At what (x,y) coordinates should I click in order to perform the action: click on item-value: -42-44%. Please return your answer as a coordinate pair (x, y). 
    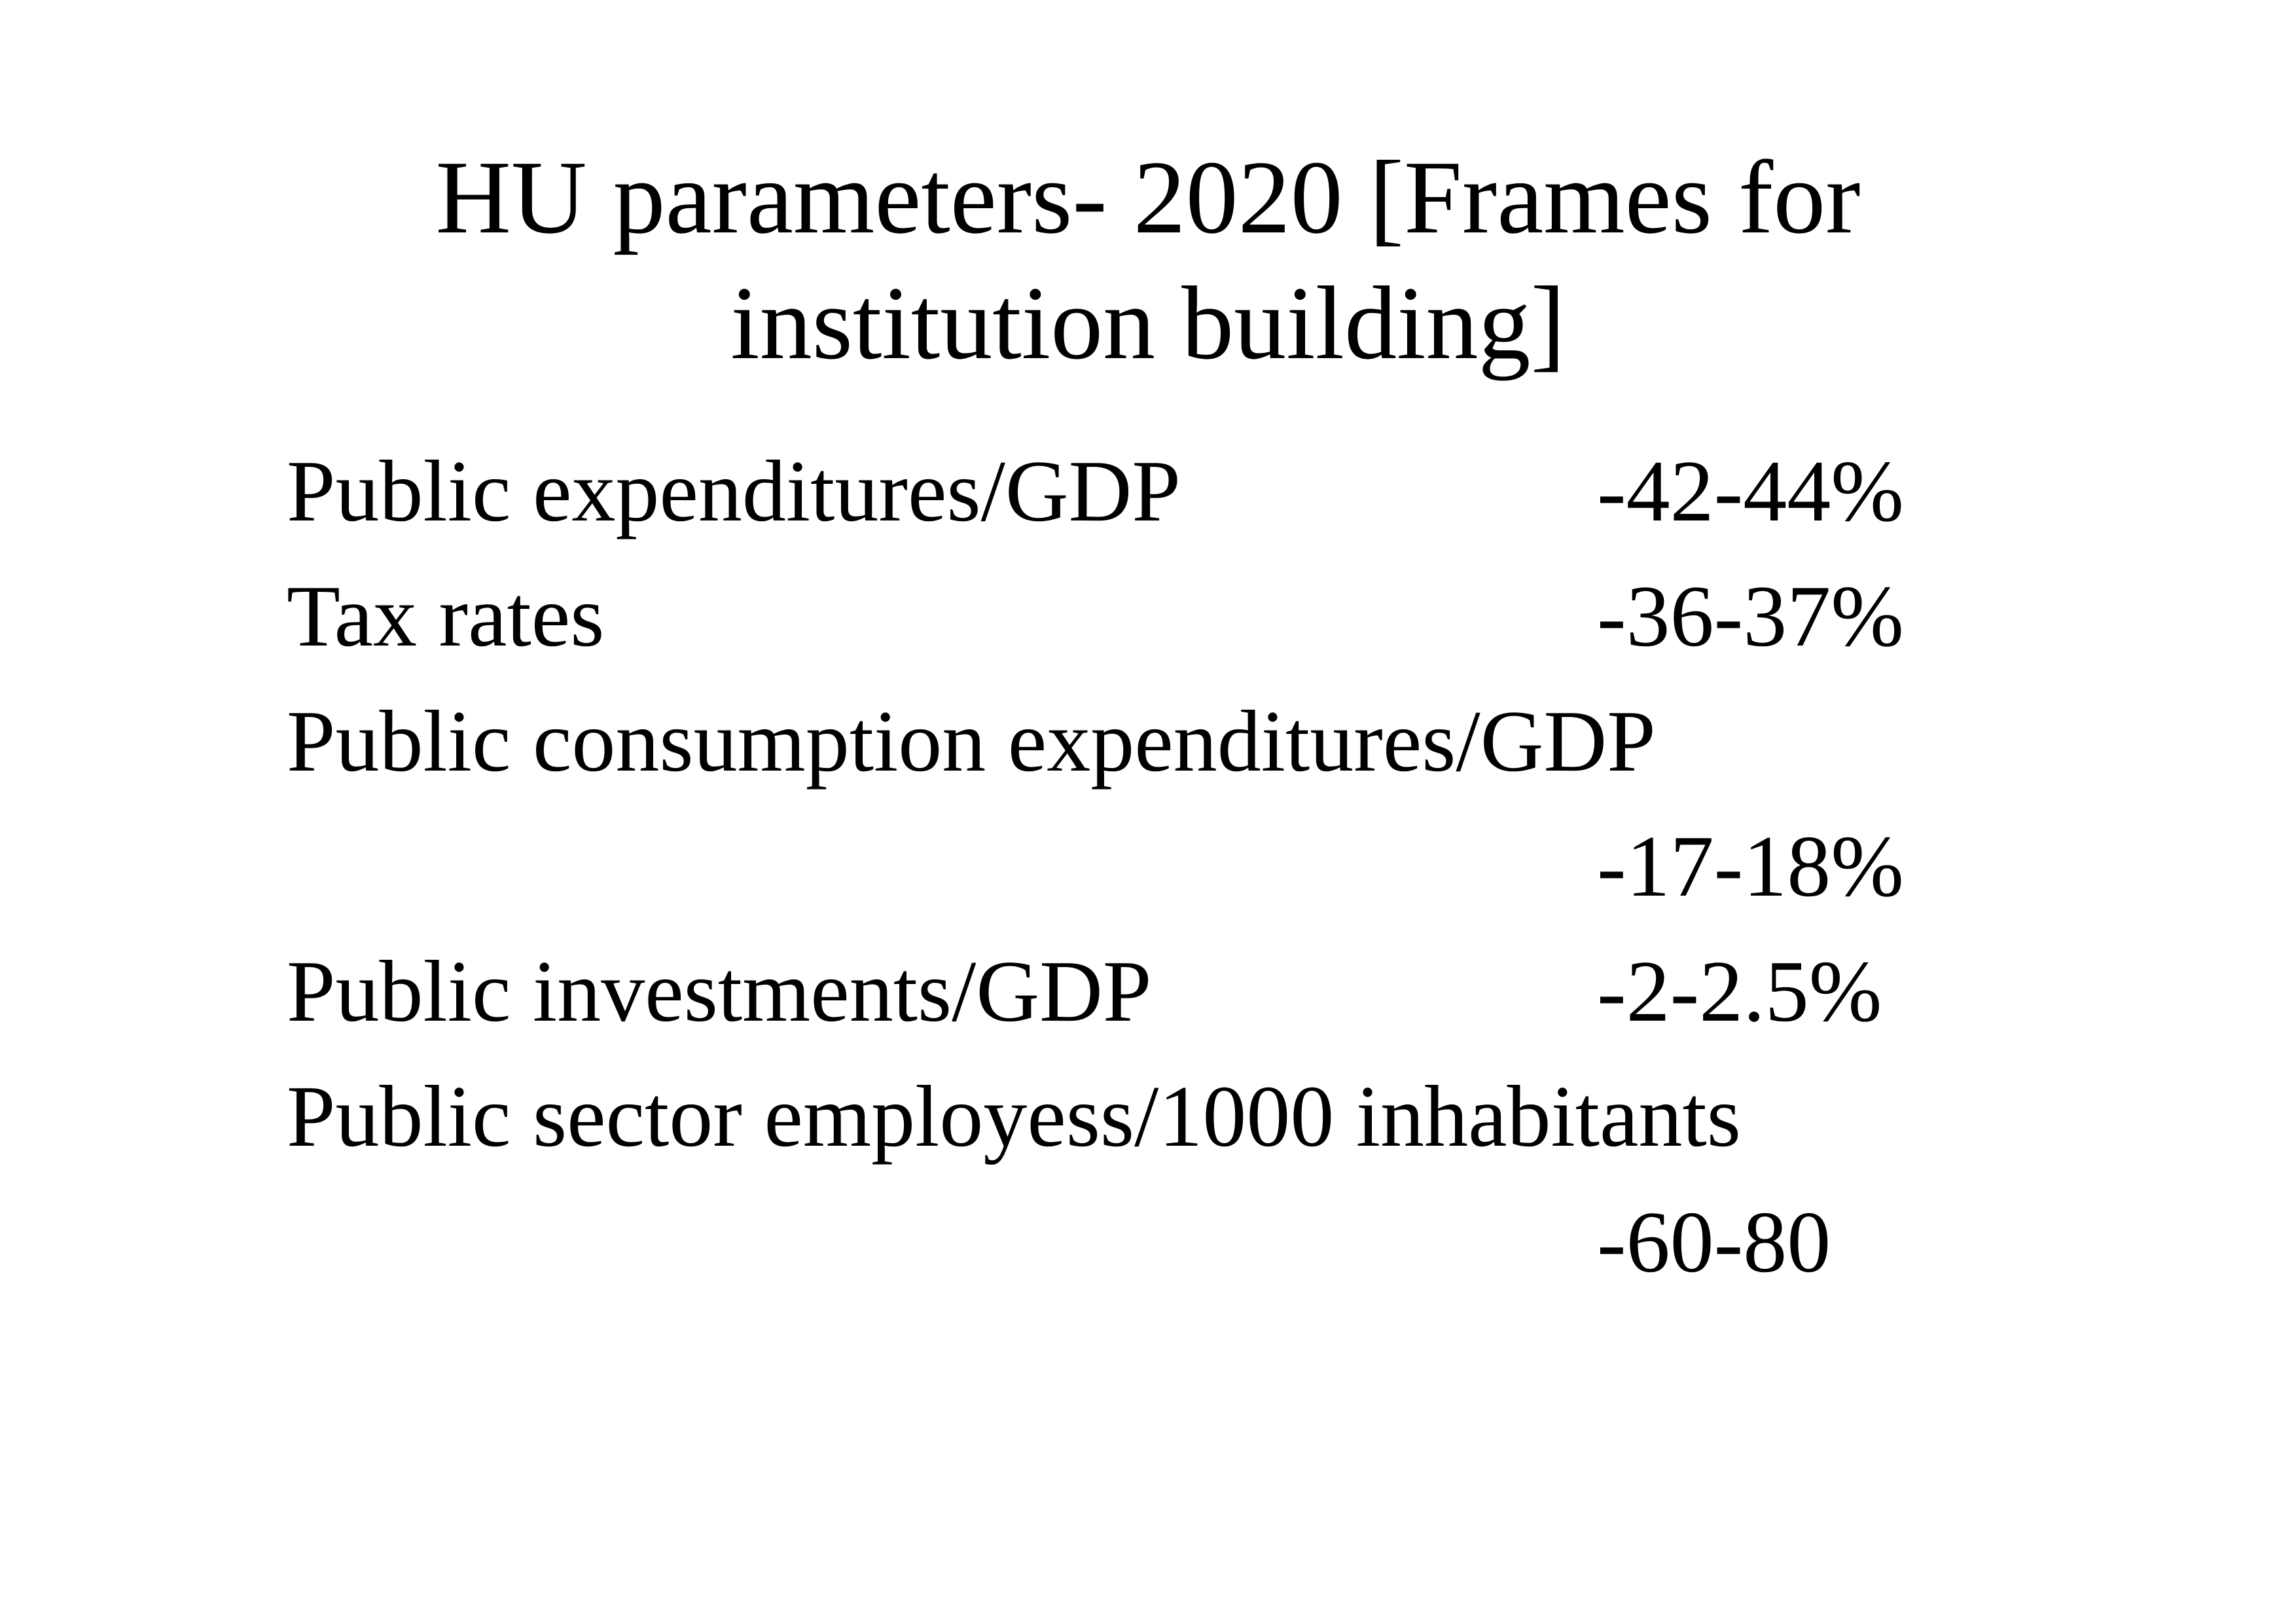
    Looking at the image, I should click on (1750, 491).